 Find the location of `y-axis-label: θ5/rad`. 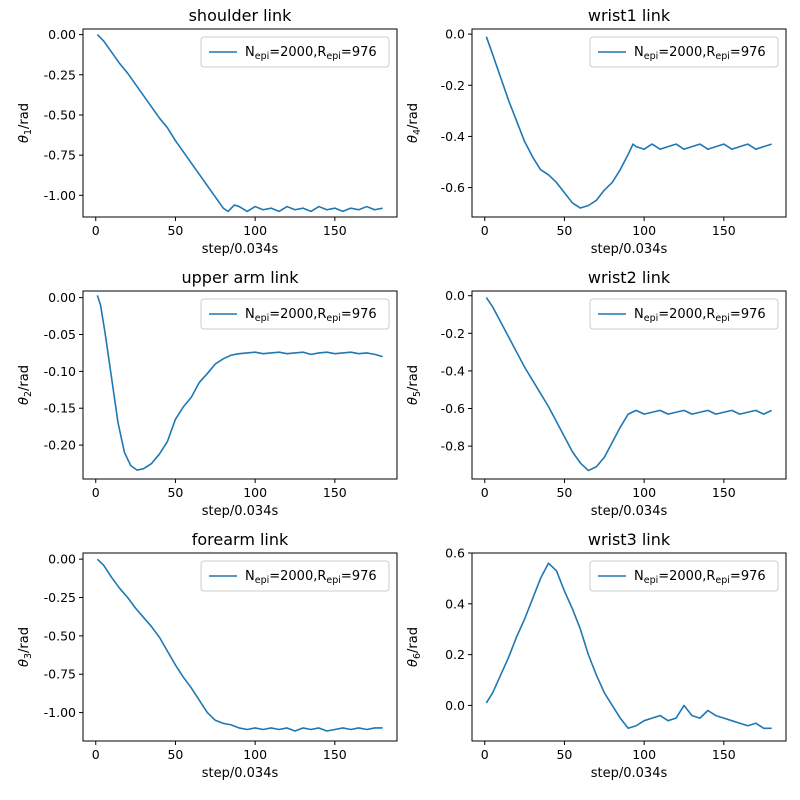

y-axis-label: θ5/rad is located at coordinates (414, 385).